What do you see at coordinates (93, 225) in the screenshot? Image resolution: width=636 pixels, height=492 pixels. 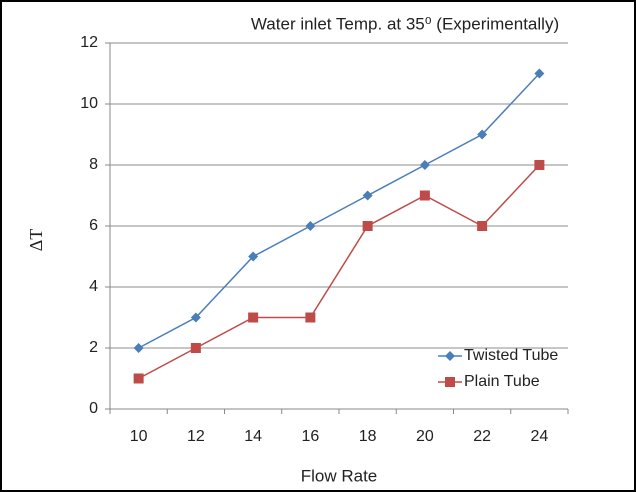 I see `y-tick-label: 6` at bounding box center [93, 225].